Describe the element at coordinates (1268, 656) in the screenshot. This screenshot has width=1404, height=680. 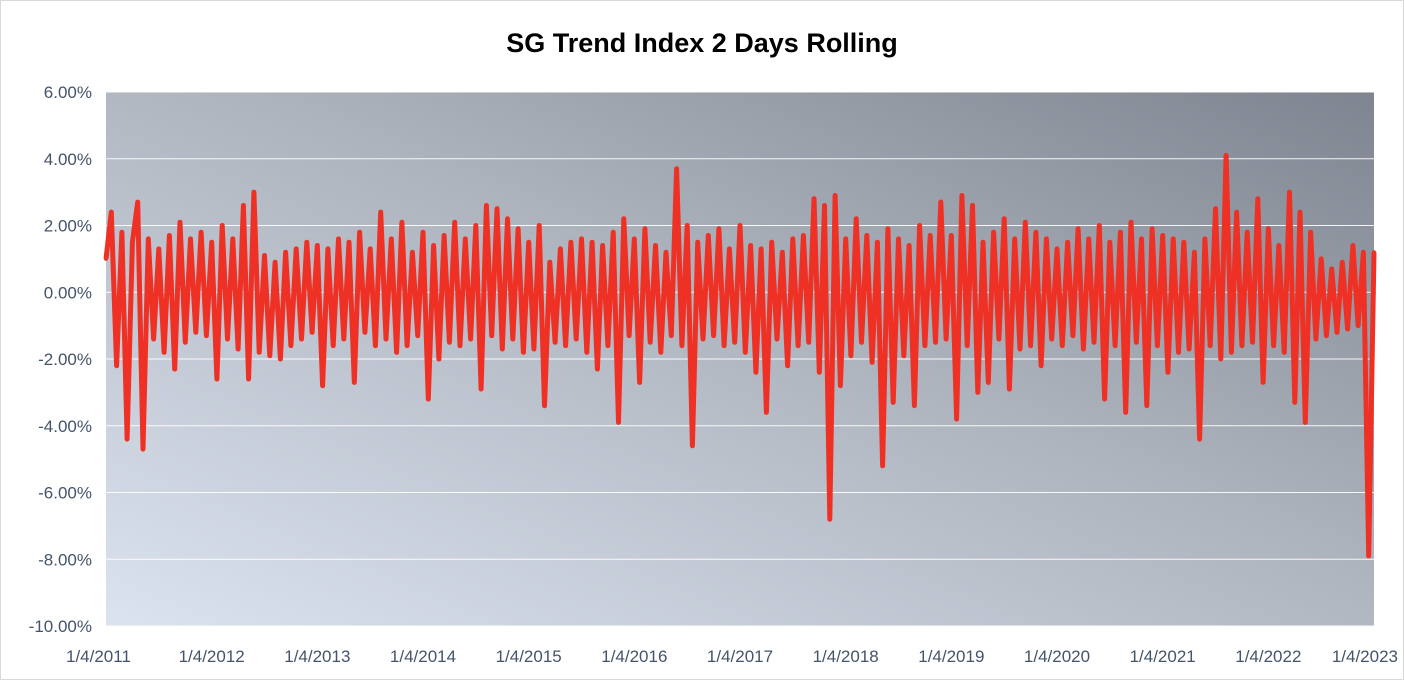
I see `x-tick-label: 1/4/2022` at that location.